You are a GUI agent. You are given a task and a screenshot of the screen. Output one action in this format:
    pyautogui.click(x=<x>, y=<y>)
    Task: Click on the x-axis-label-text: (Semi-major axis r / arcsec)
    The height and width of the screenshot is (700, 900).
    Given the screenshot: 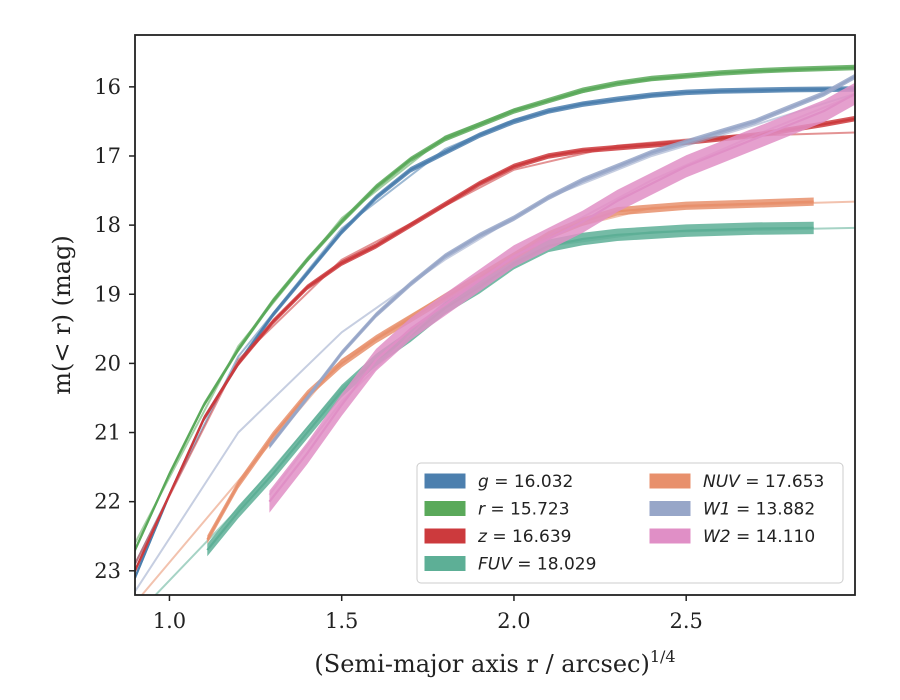 What is the action you would take?
    pyautogui.click(x=481, y=664)
    